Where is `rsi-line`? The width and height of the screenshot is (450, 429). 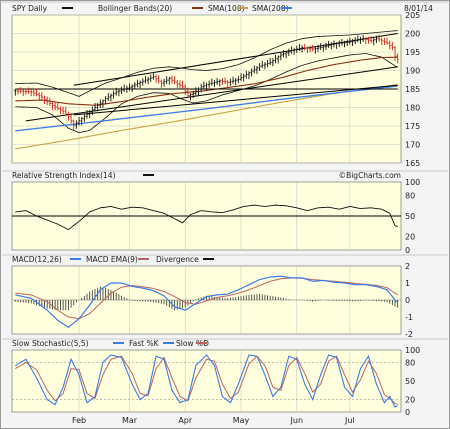
rsi-line is located at coordinates (206, 217).